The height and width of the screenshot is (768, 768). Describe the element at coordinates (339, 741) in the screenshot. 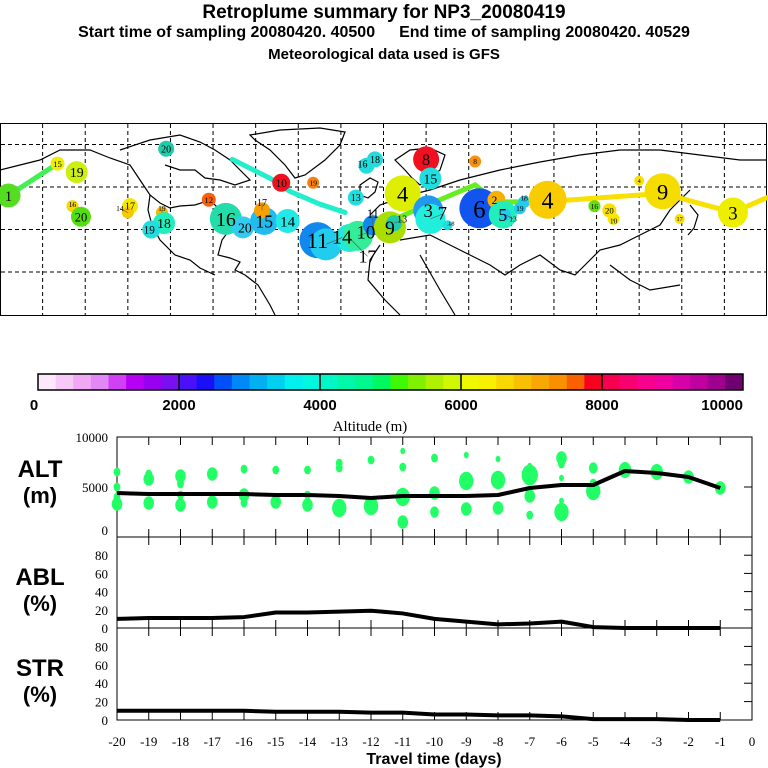

I see `x-tick-label: -13` at that location.